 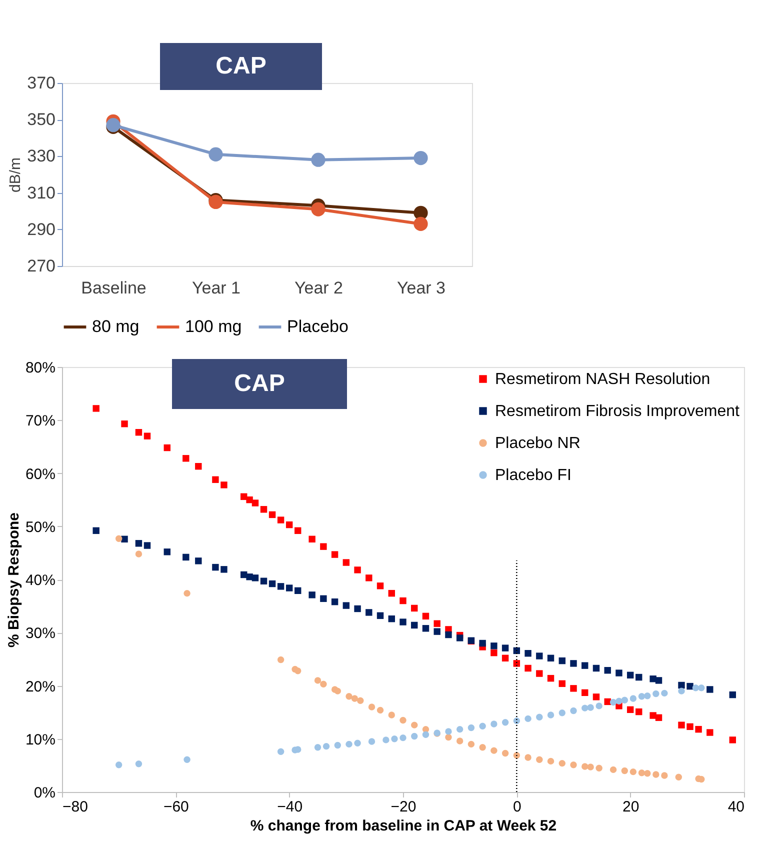 What do you see at coordinates (736, 807) in the screenshot?
I see `x-tick-label: 40` at bounding box center [736, 807].